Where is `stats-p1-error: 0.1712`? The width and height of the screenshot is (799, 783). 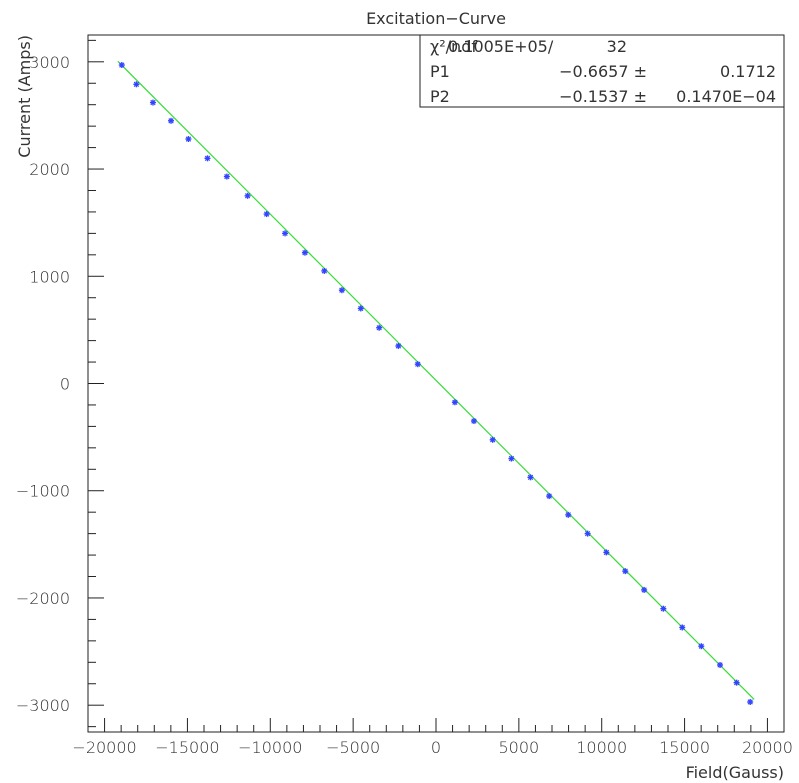 stats-p1-error: 0.1712 is located at coordinates (748, 71).